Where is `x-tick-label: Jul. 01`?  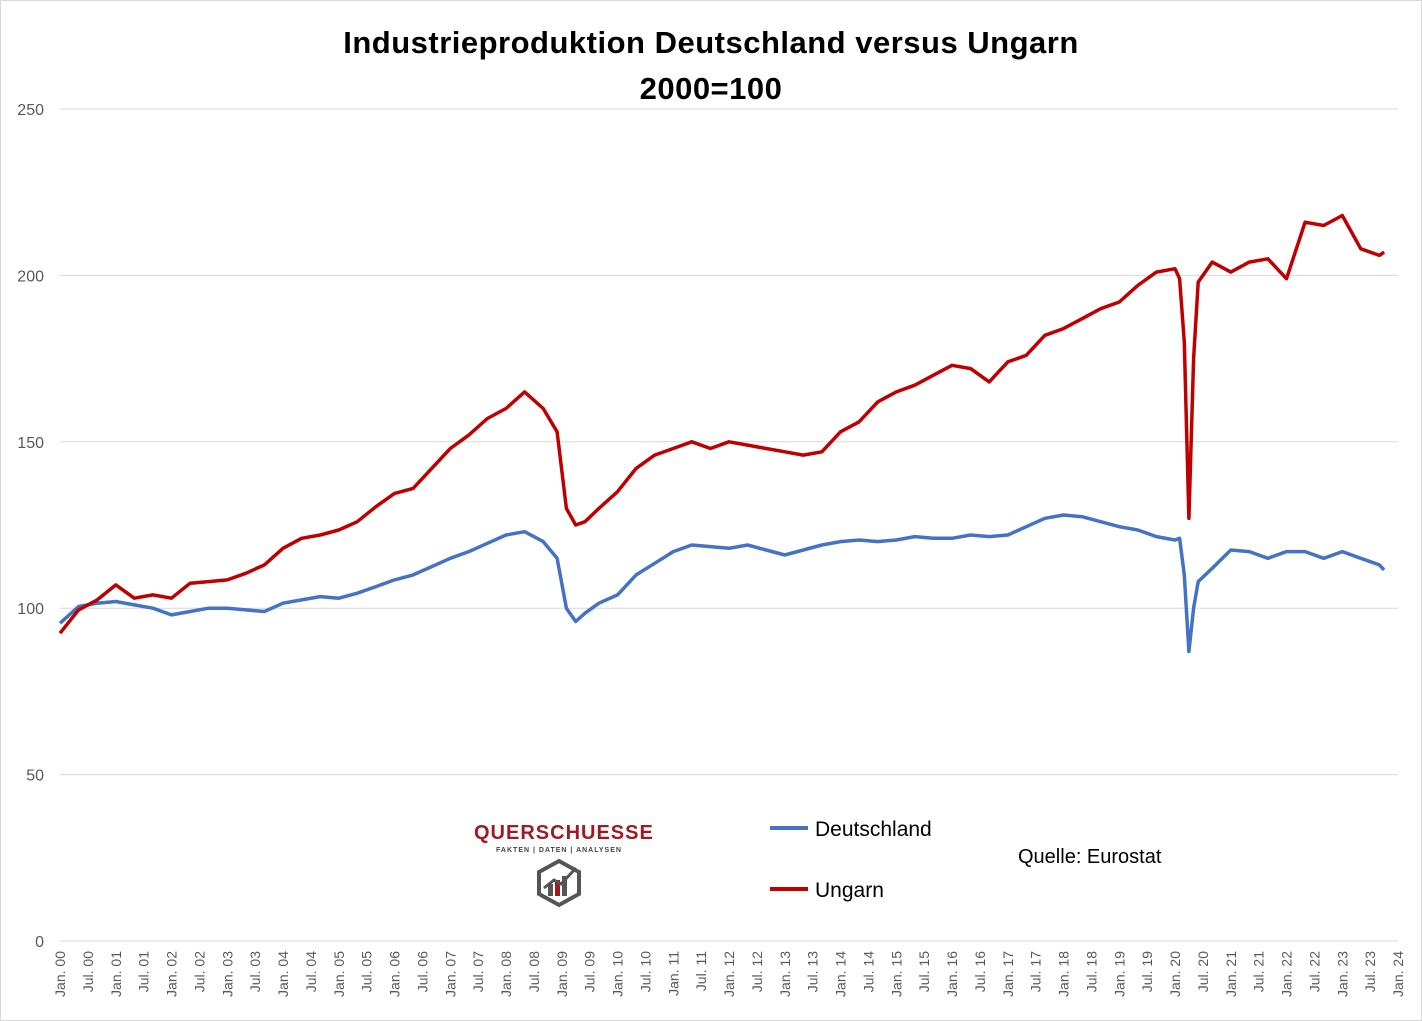 x-tick-label: Jul. 01 is located at coordinates (144, 971).